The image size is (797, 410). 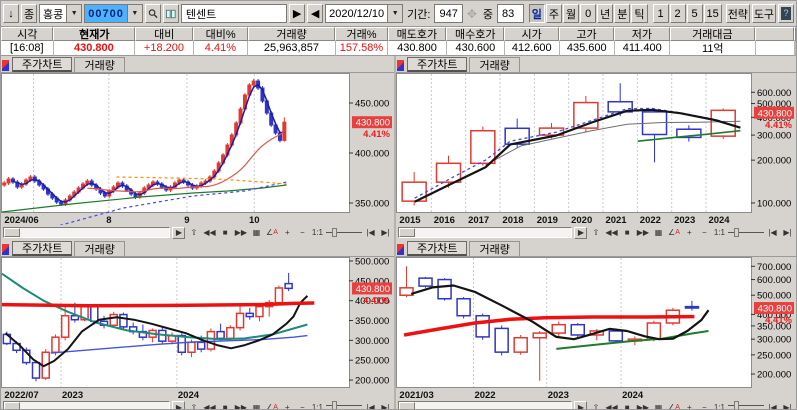 I want to click on strategy-button: 전략, so click(x=737, y=13).